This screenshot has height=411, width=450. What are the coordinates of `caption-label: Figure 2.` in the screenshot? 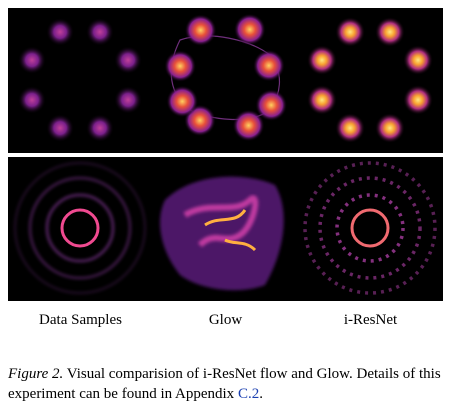 It's located at (36, 374).